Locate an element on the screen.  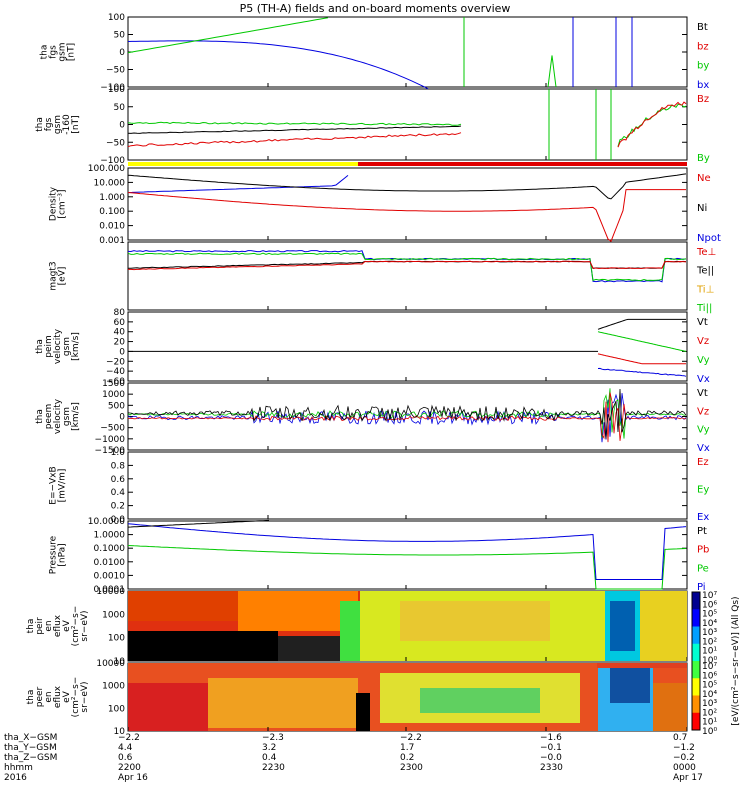
x-tick-label: Apr 16 is located at coordinates (133, 778).